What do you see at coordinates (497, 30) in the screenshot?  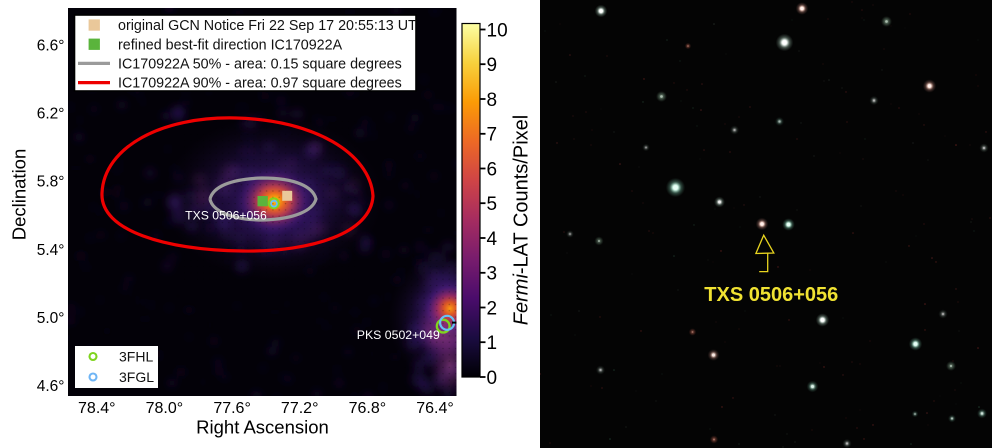 I see `svg-text: 10` at bounding box center [497, 30].